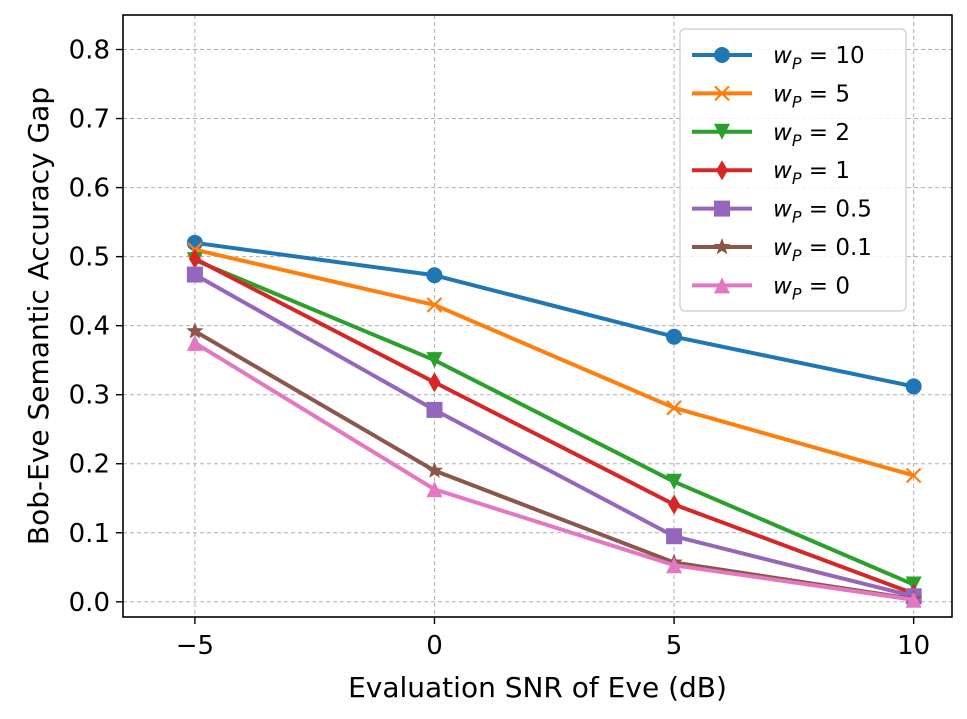 The width and height of the screenshot is (967, 719). I want to click on x-tick-label: −5, so click(195, 646).